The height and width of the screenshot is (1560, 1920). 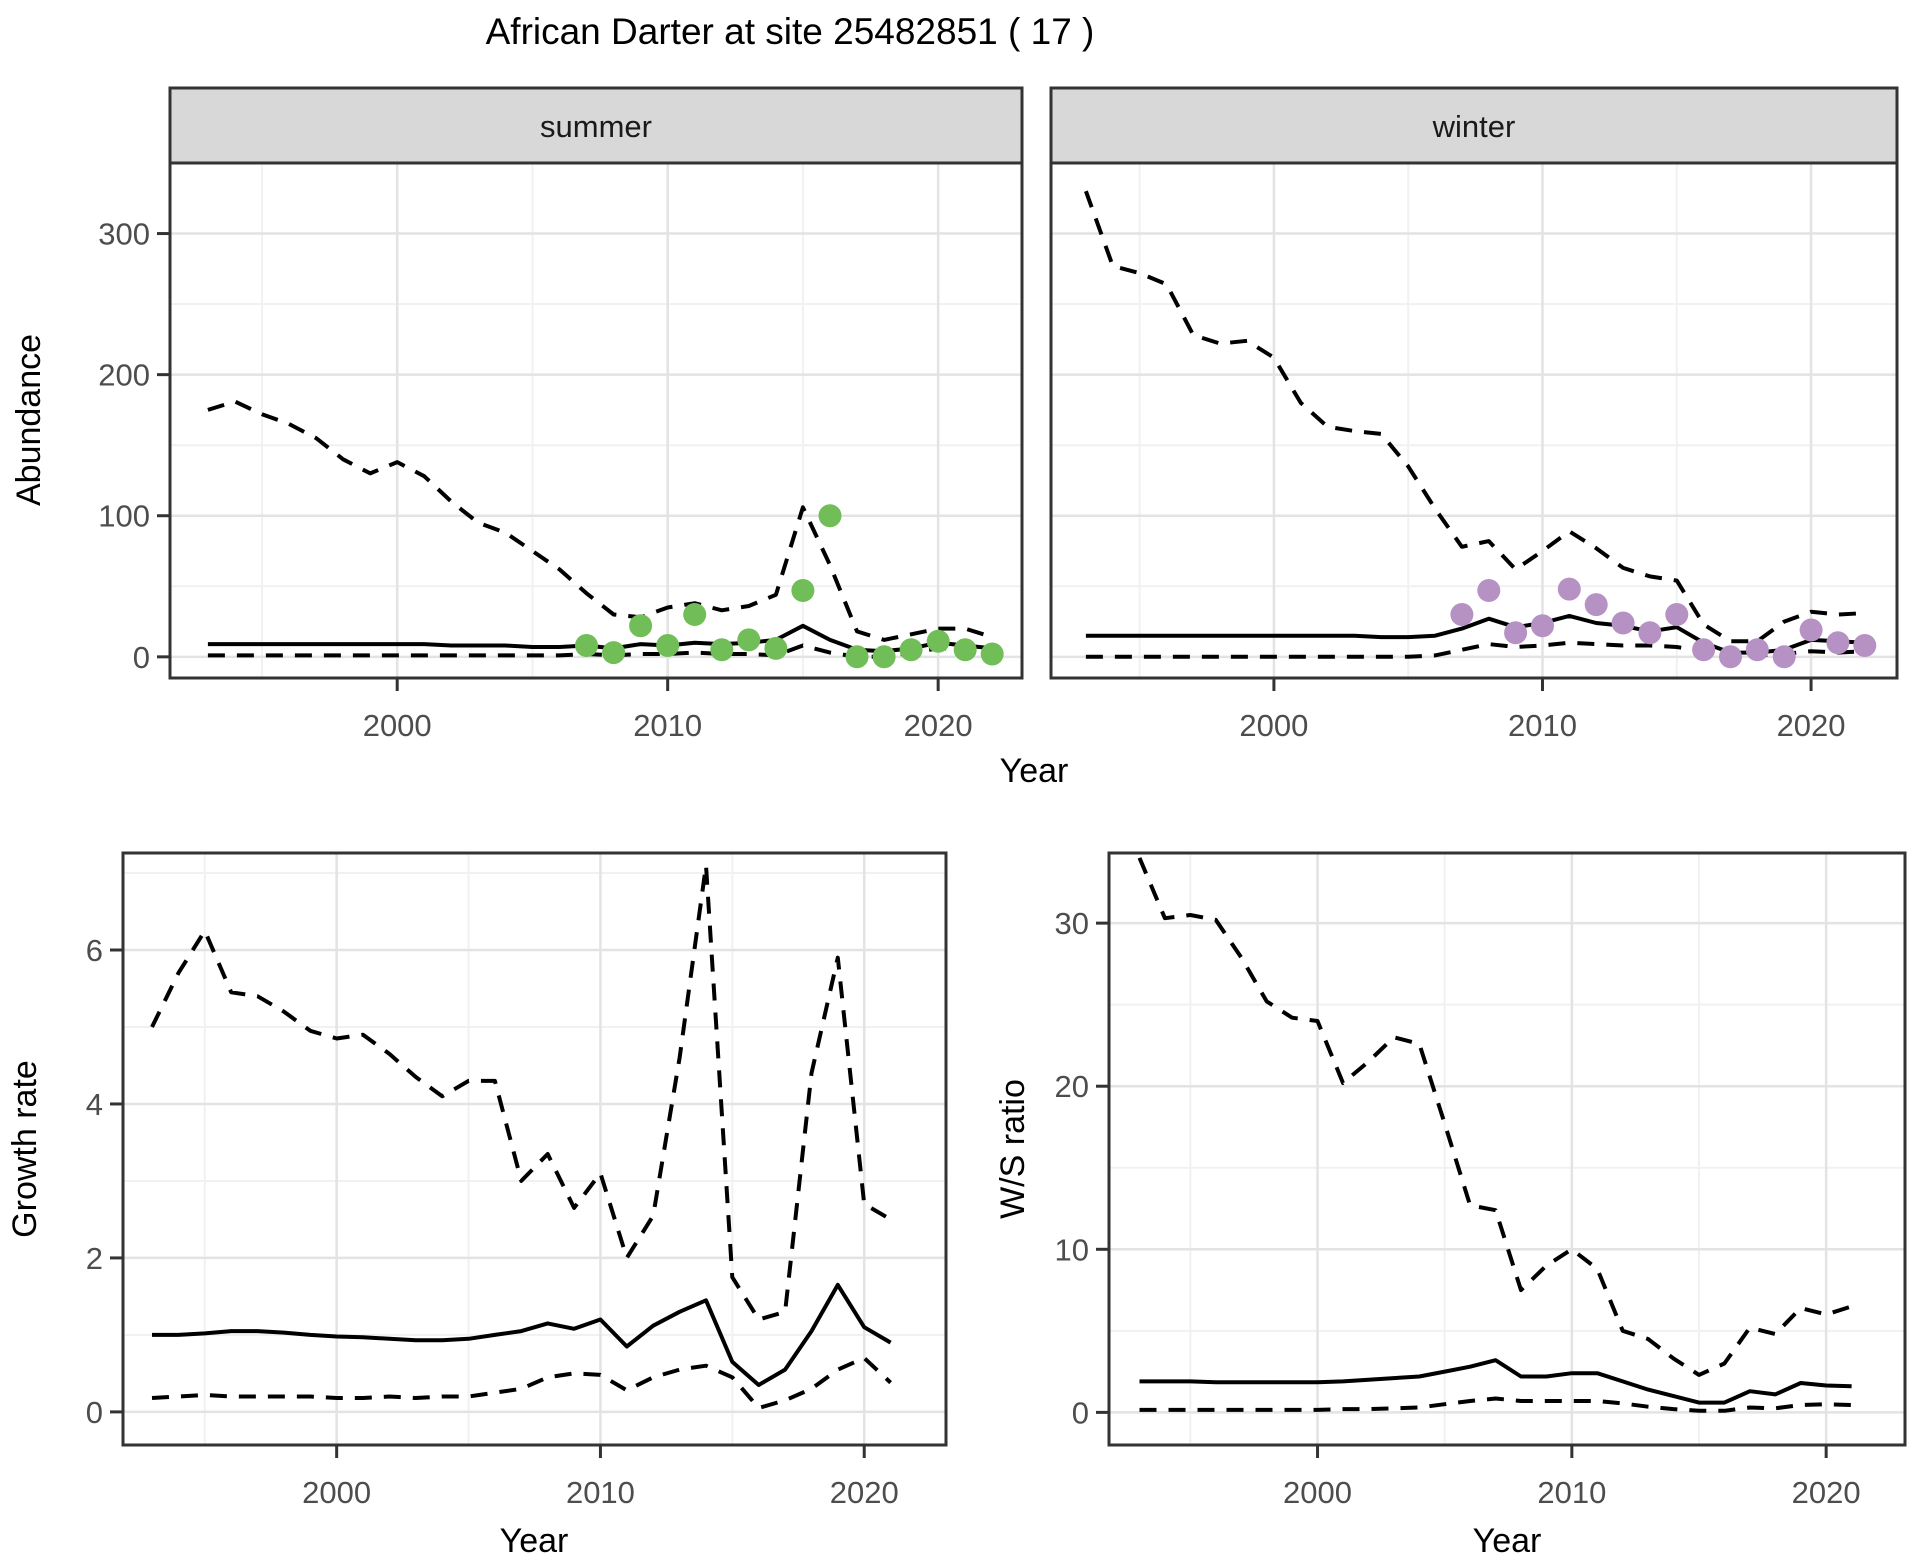 I want to click on growth-rate-lower-credible-interval-line, so click(x=521, y=1383).